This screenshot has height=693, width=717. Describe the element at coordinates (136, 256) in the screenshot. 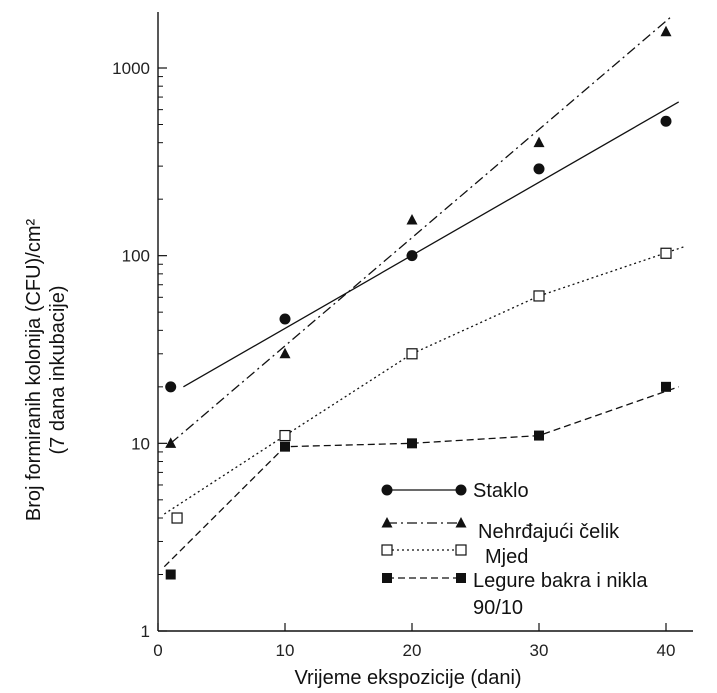

I see `y-tick-label: 100` at that location.